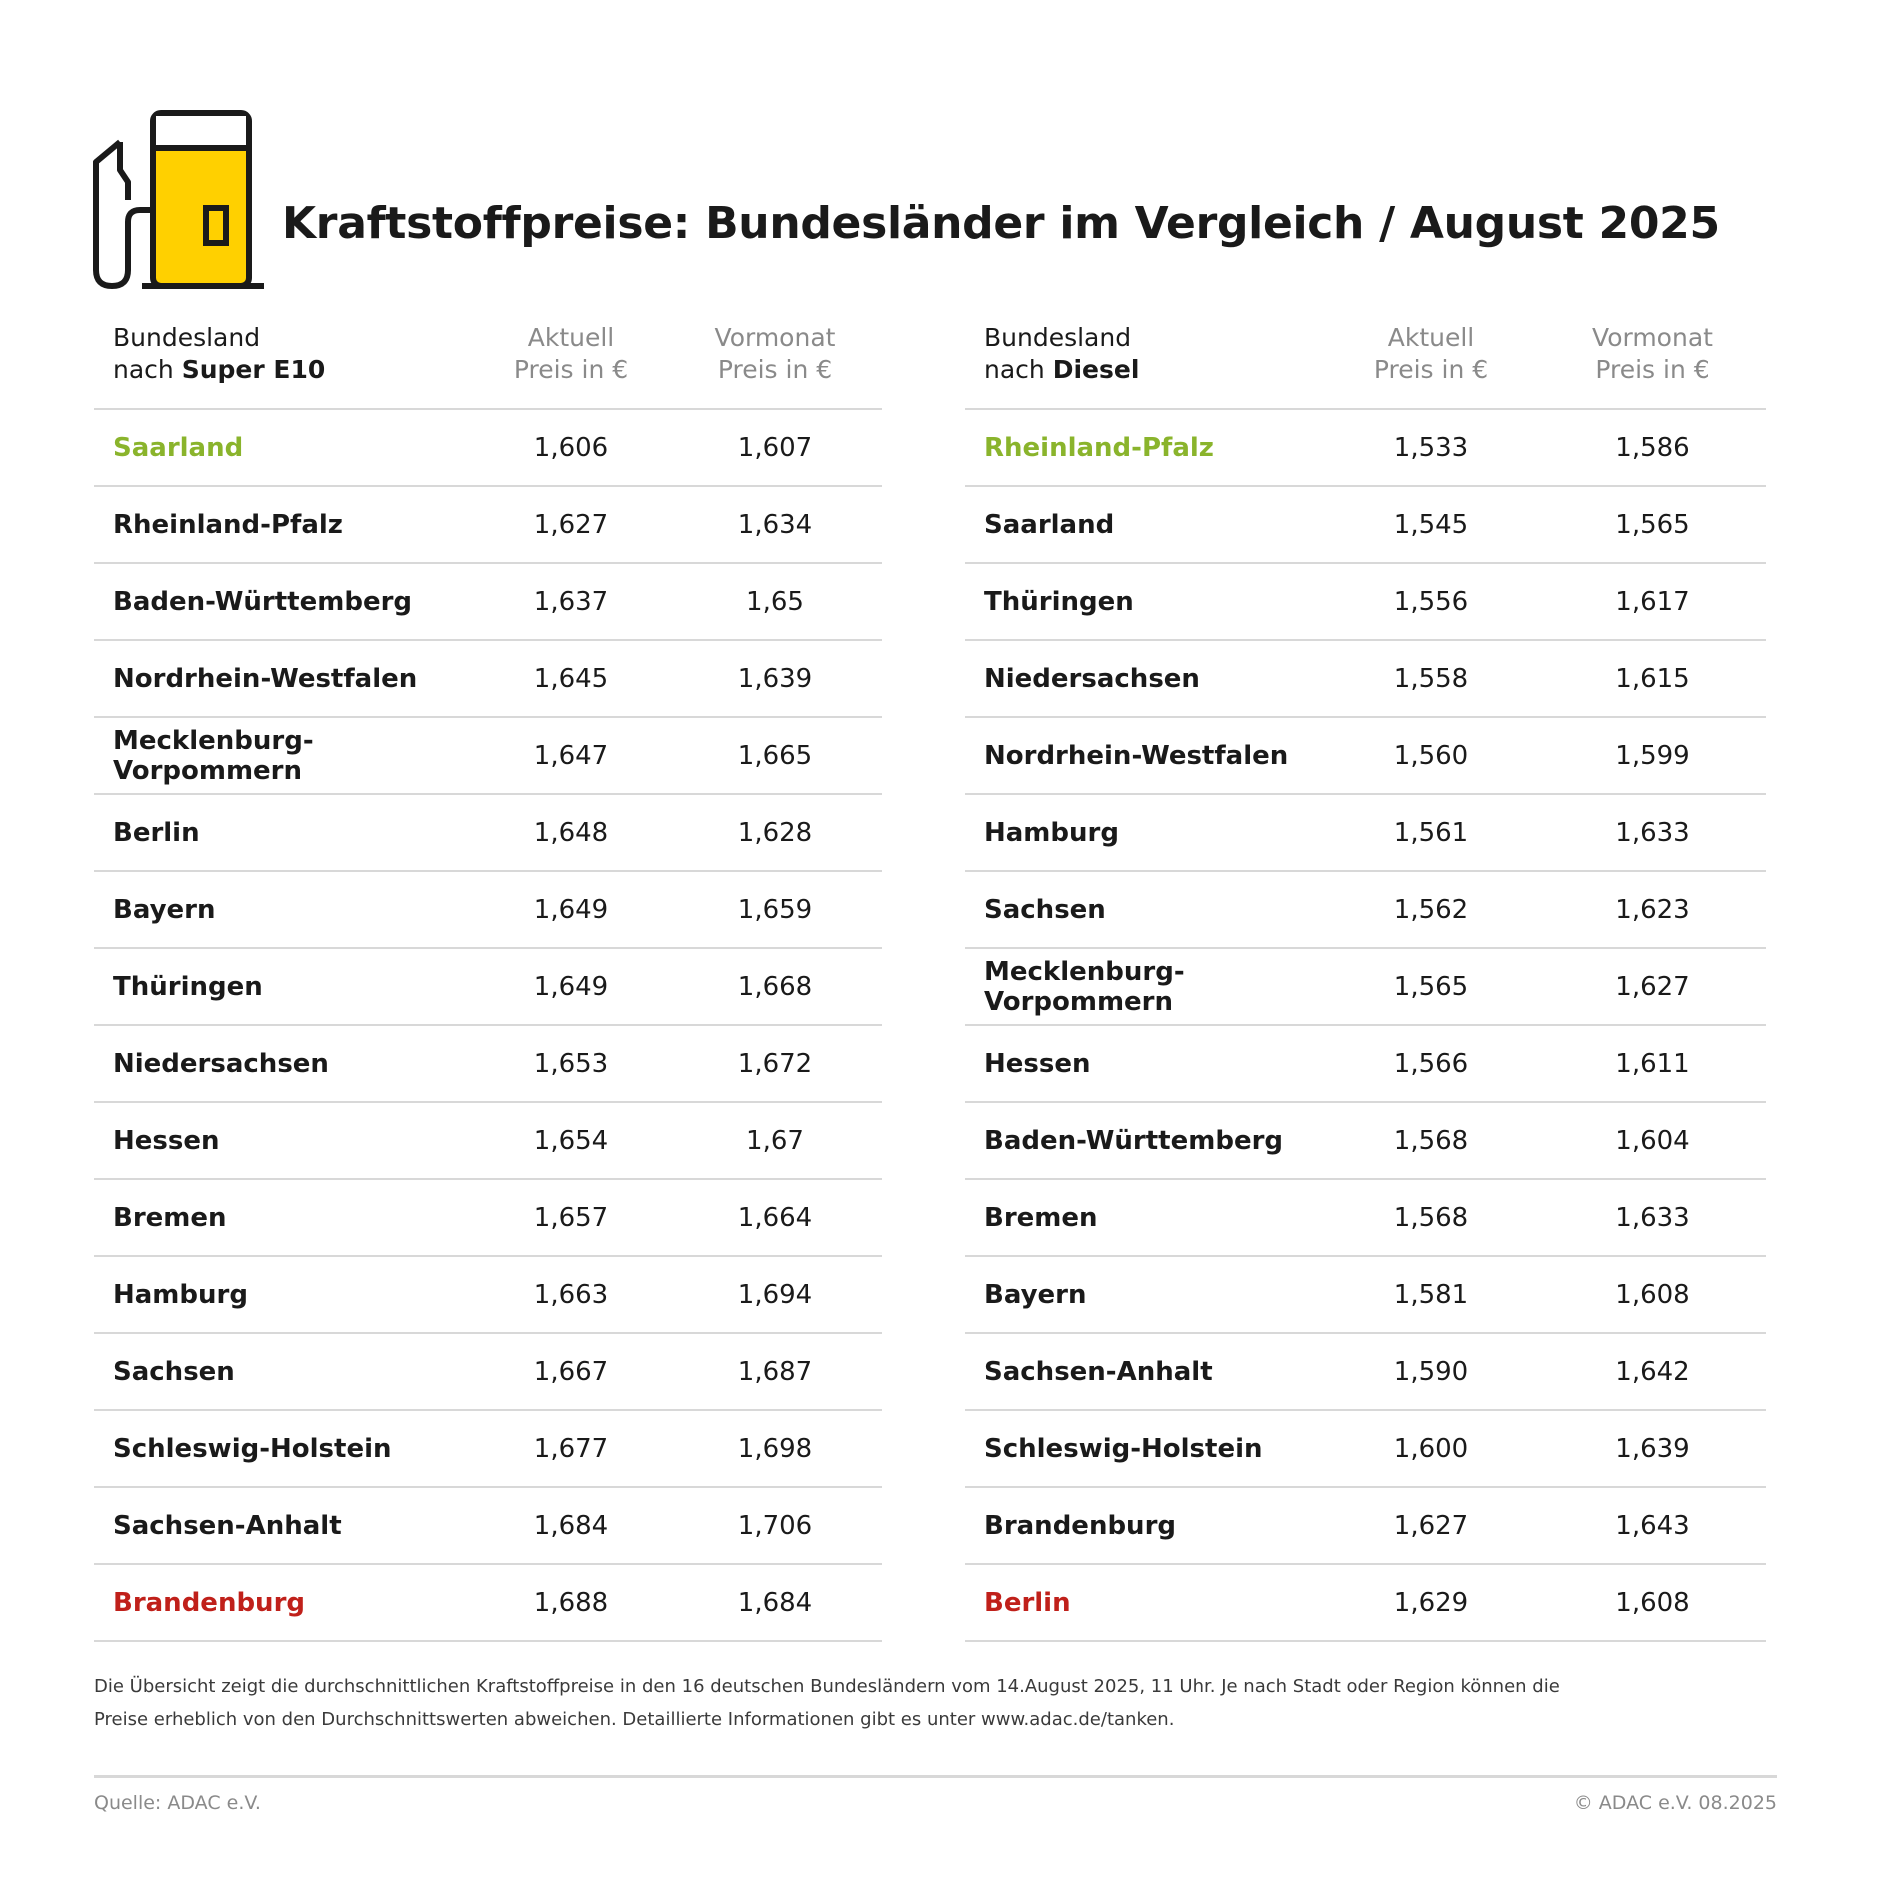 The image size is (1880, 1880). Describe the element at coordinates (1652, 602) in the screenshot. I see `vormonat-price-cell: 1,617` at that location.